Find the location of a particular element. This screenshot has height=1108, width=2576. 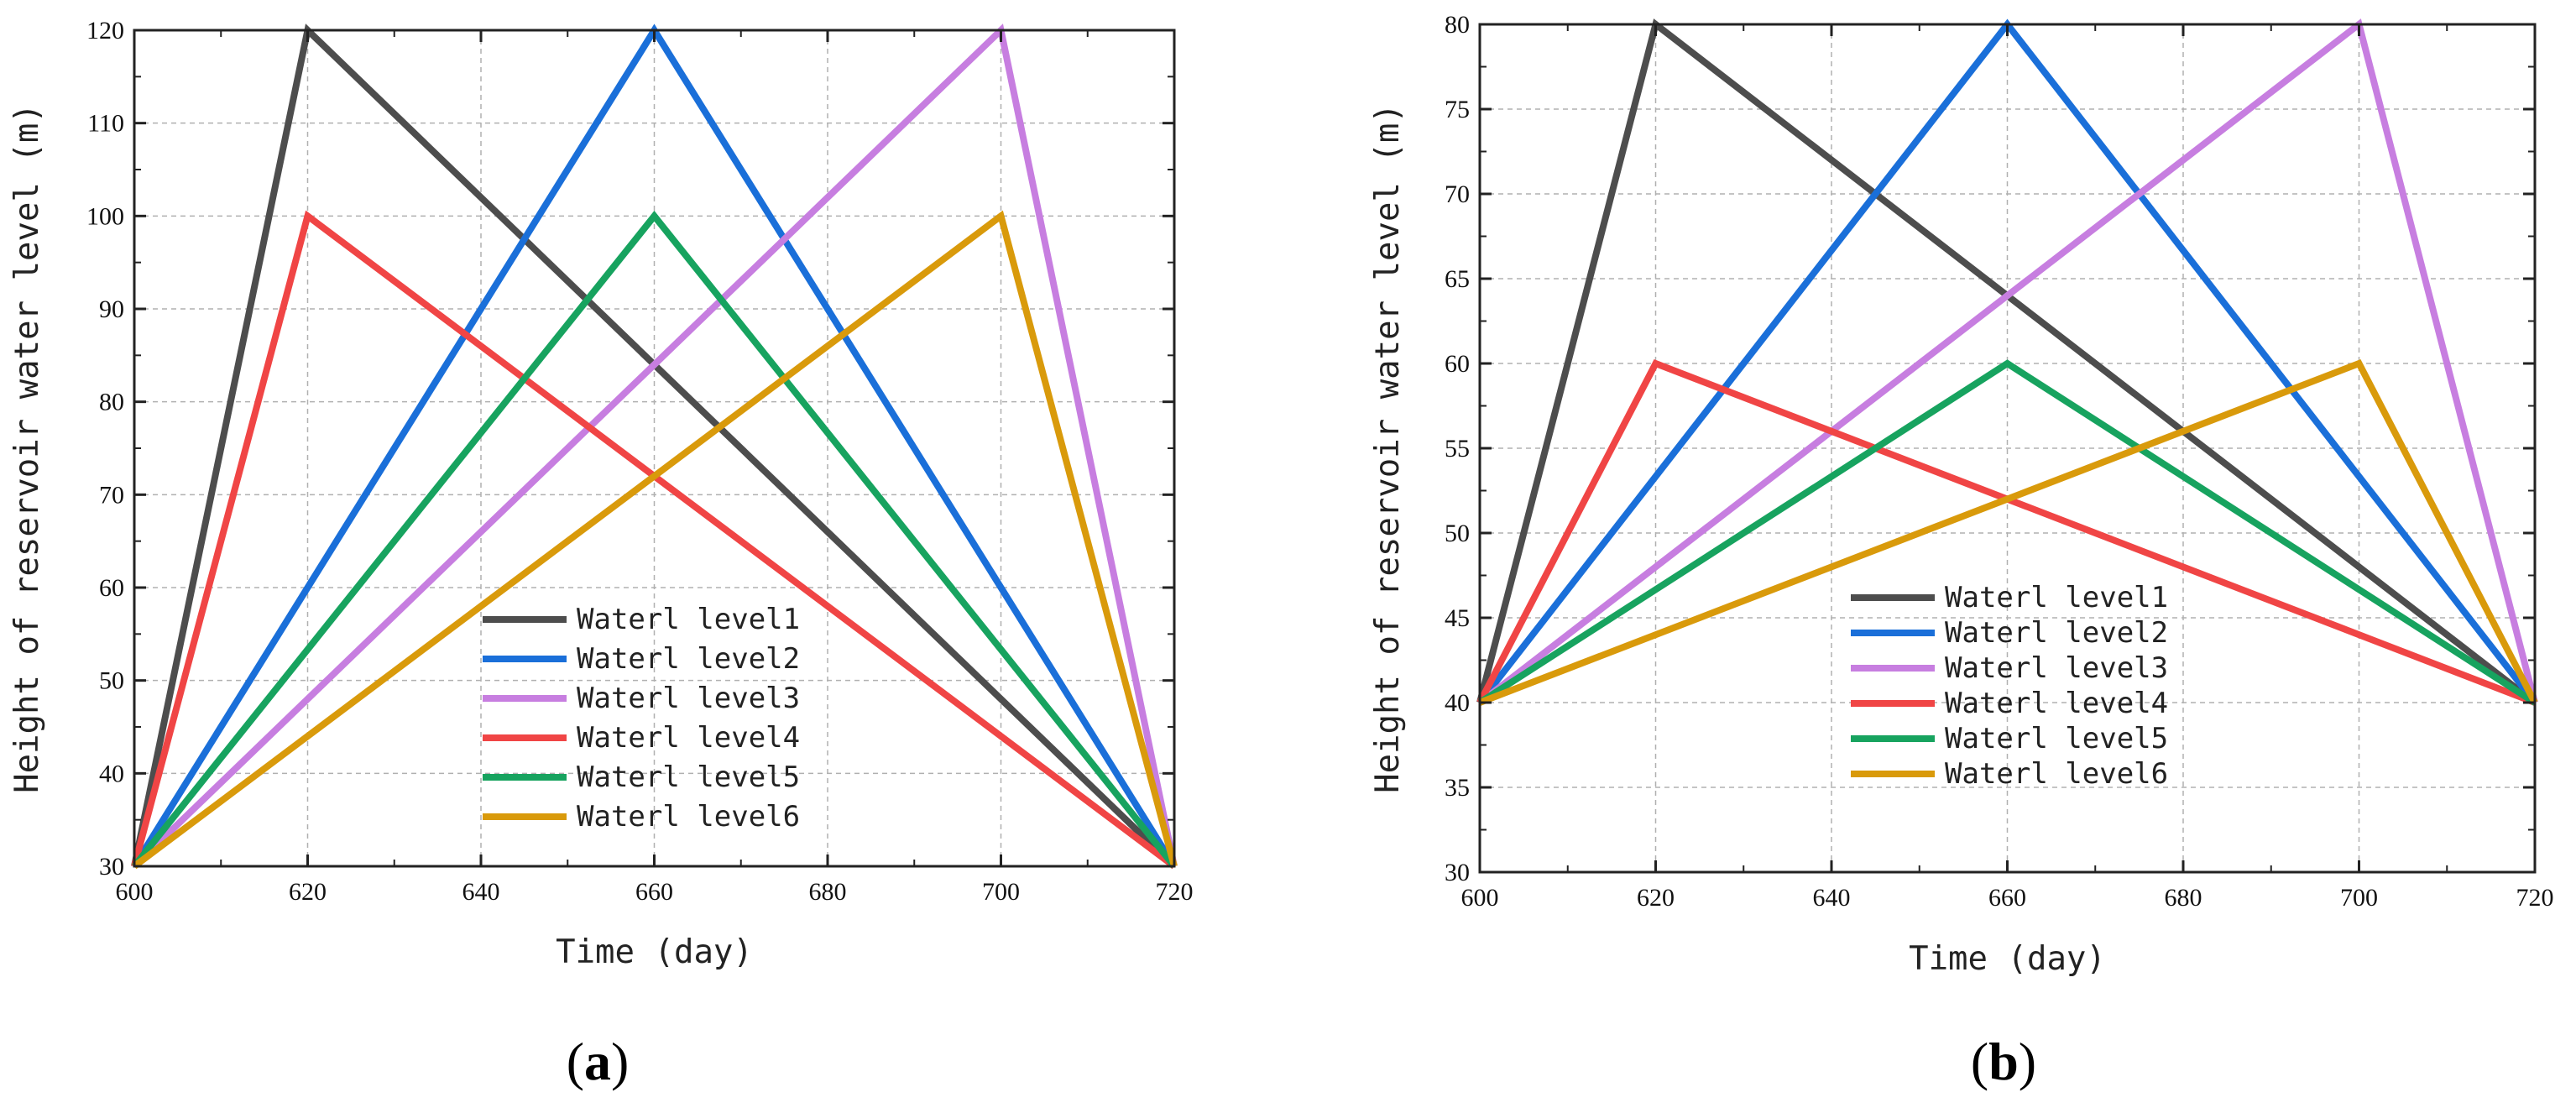

caption-letter: a is located at coordinates (597, 1061).